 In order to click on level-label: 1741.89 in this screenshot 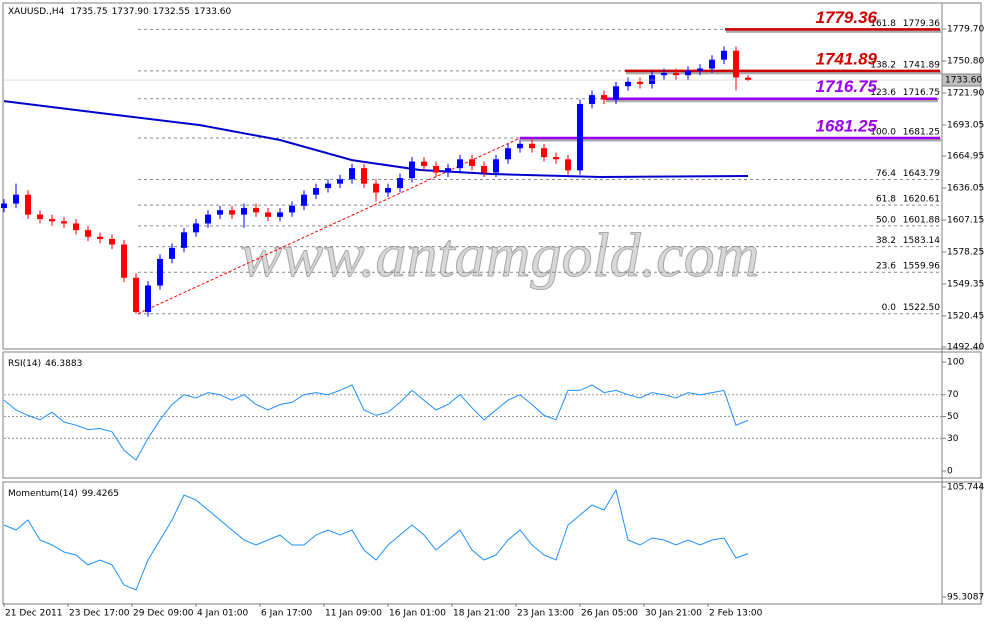, I will do `click(847, 58)`.